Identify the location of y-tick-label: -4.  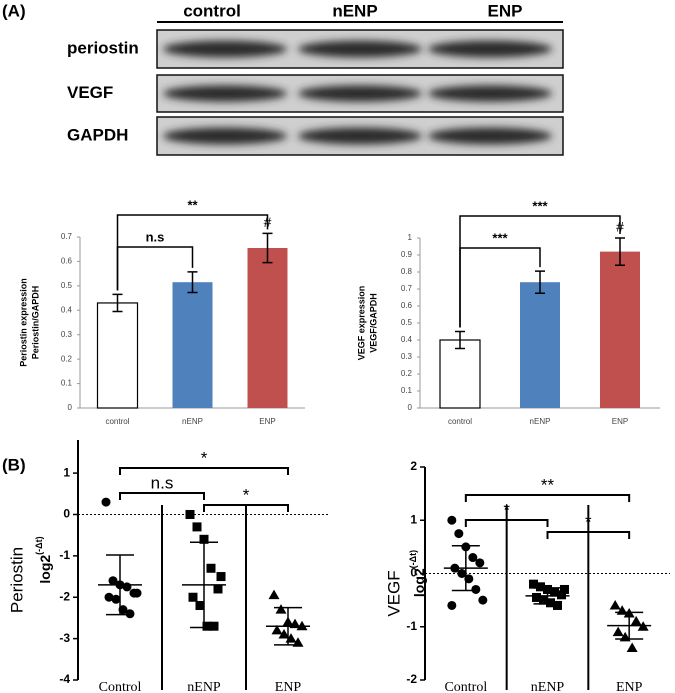
(64, 679).